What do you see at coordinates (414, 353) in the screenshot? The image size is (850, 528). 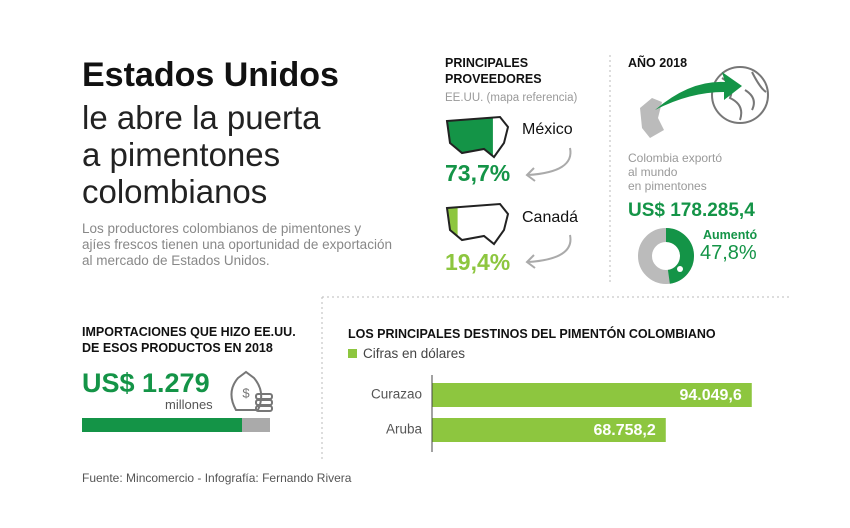 I see `legend-label: Cifras en dólares` at bounding box center [414, 353].